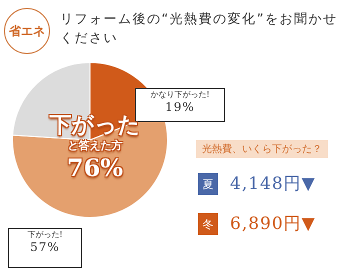  I want to click on slice-label: かなり下がった!, so click(180, 94).